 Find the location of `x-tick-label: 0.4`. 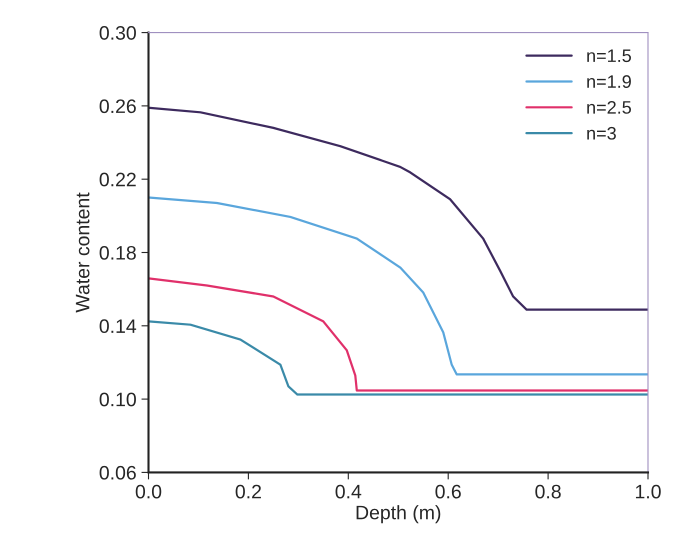

x-tick-label: 0.4 is located at coordinates (349, 491).